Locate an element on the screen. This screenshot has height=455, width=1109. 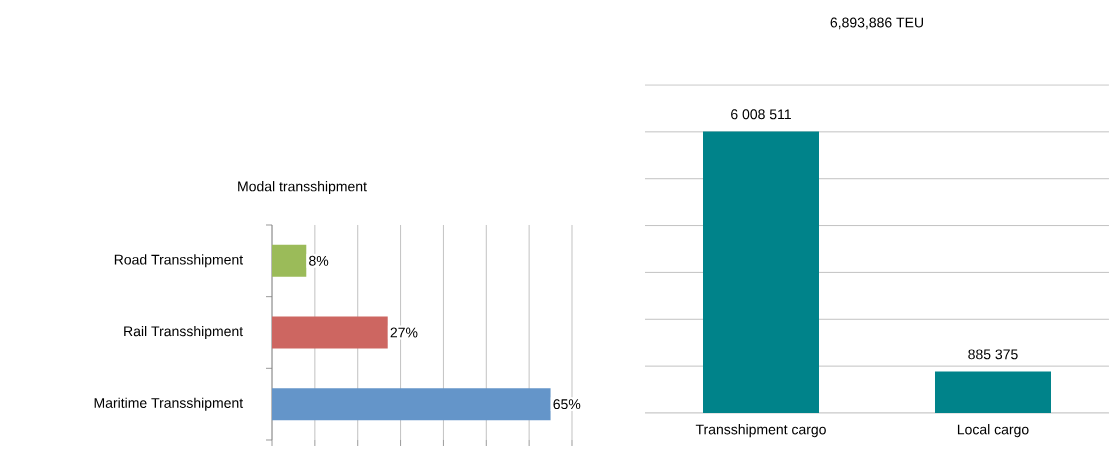
data-label: 8% is located at coordinates (319, 260).